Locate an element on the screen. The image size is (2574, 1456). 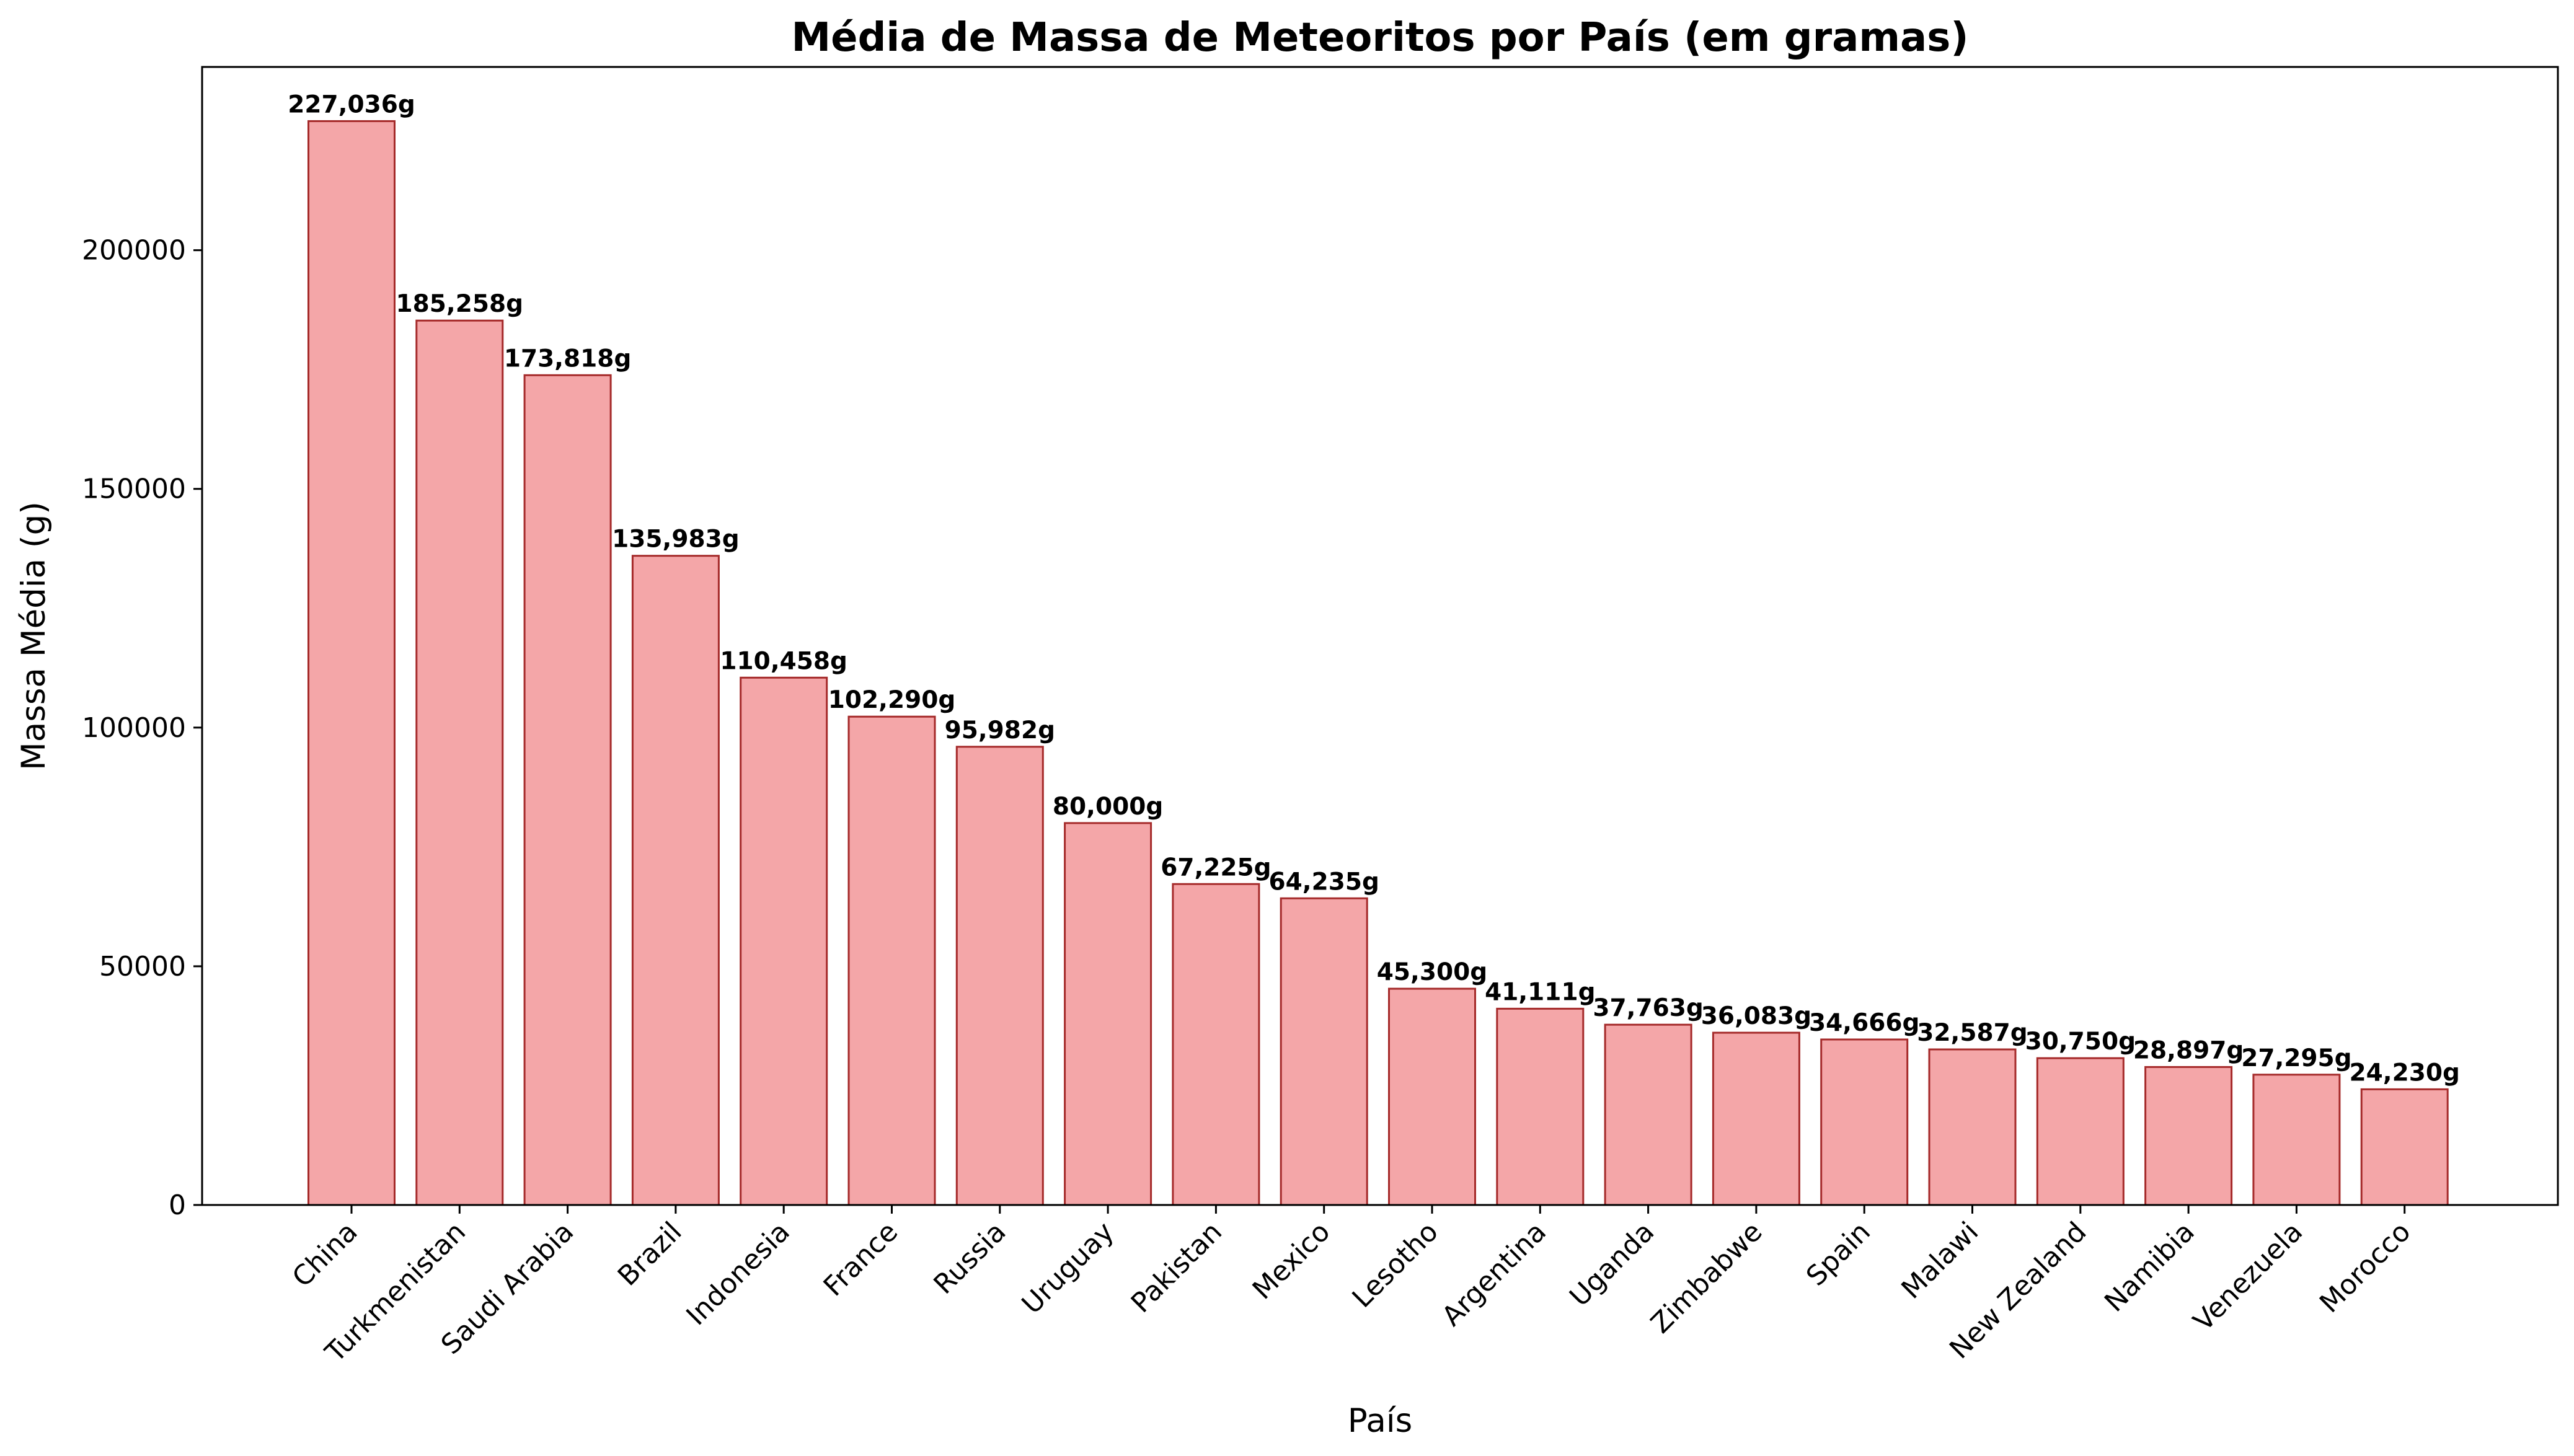
x-tick-label-uruguay: Uruguay is located at coordinates (1068, 1268).